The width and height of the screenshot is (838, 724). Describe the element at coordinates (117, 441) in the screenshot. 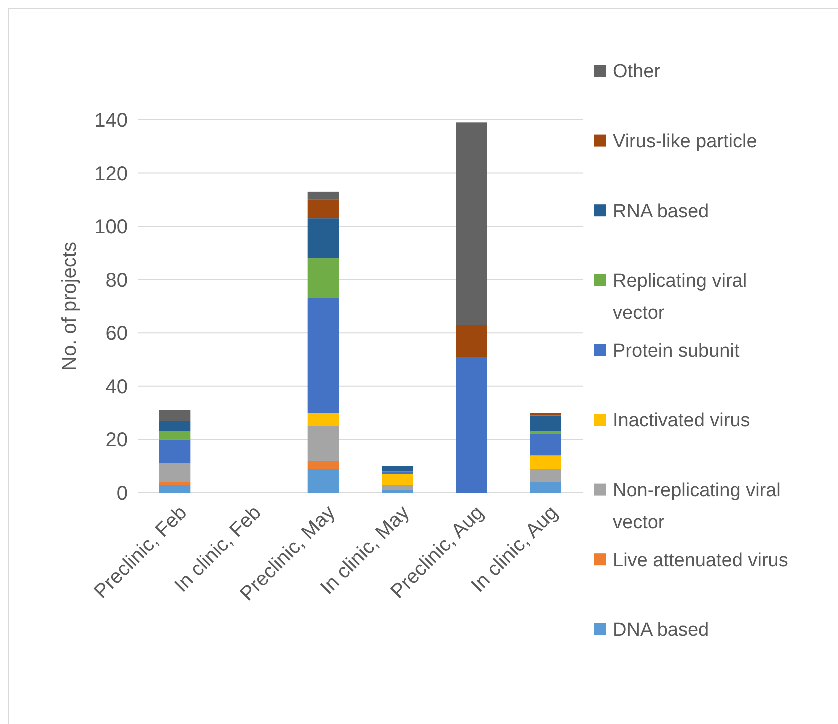

I see `y-tick-label: 20` at that location.